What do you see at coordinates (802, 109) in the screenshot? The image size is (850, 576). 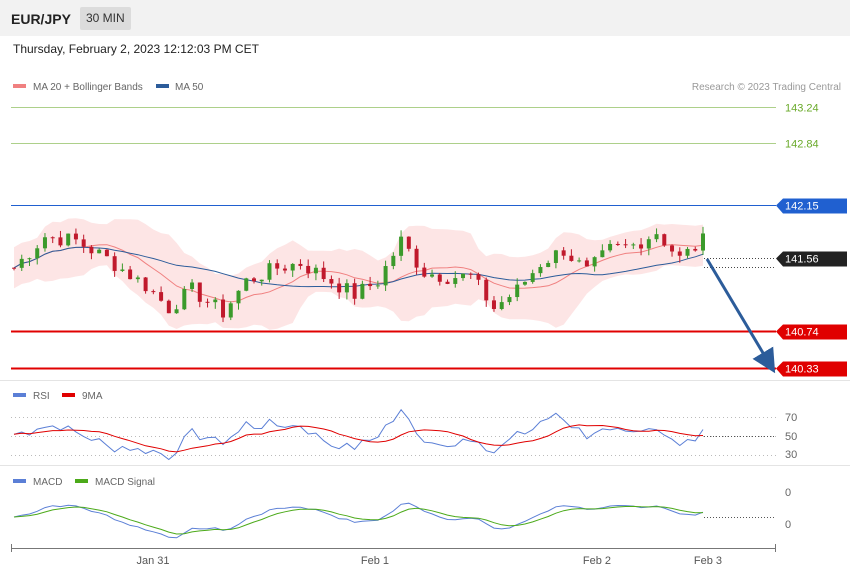 I see `target-level-label: 143.24` at bounding box center [802, 109].